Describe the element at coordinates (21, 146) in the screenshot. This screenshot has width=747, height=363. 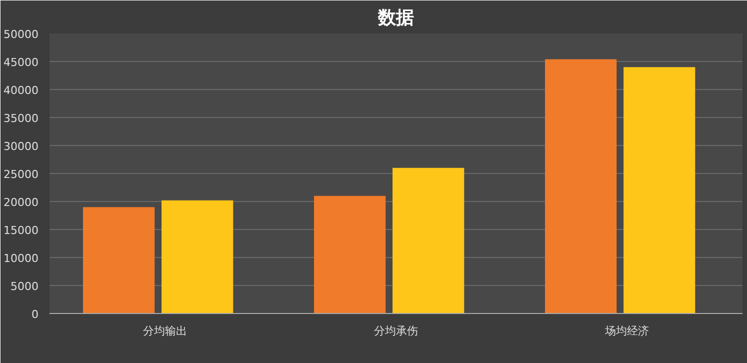
I see `y-tick-label: 30000` at that location.